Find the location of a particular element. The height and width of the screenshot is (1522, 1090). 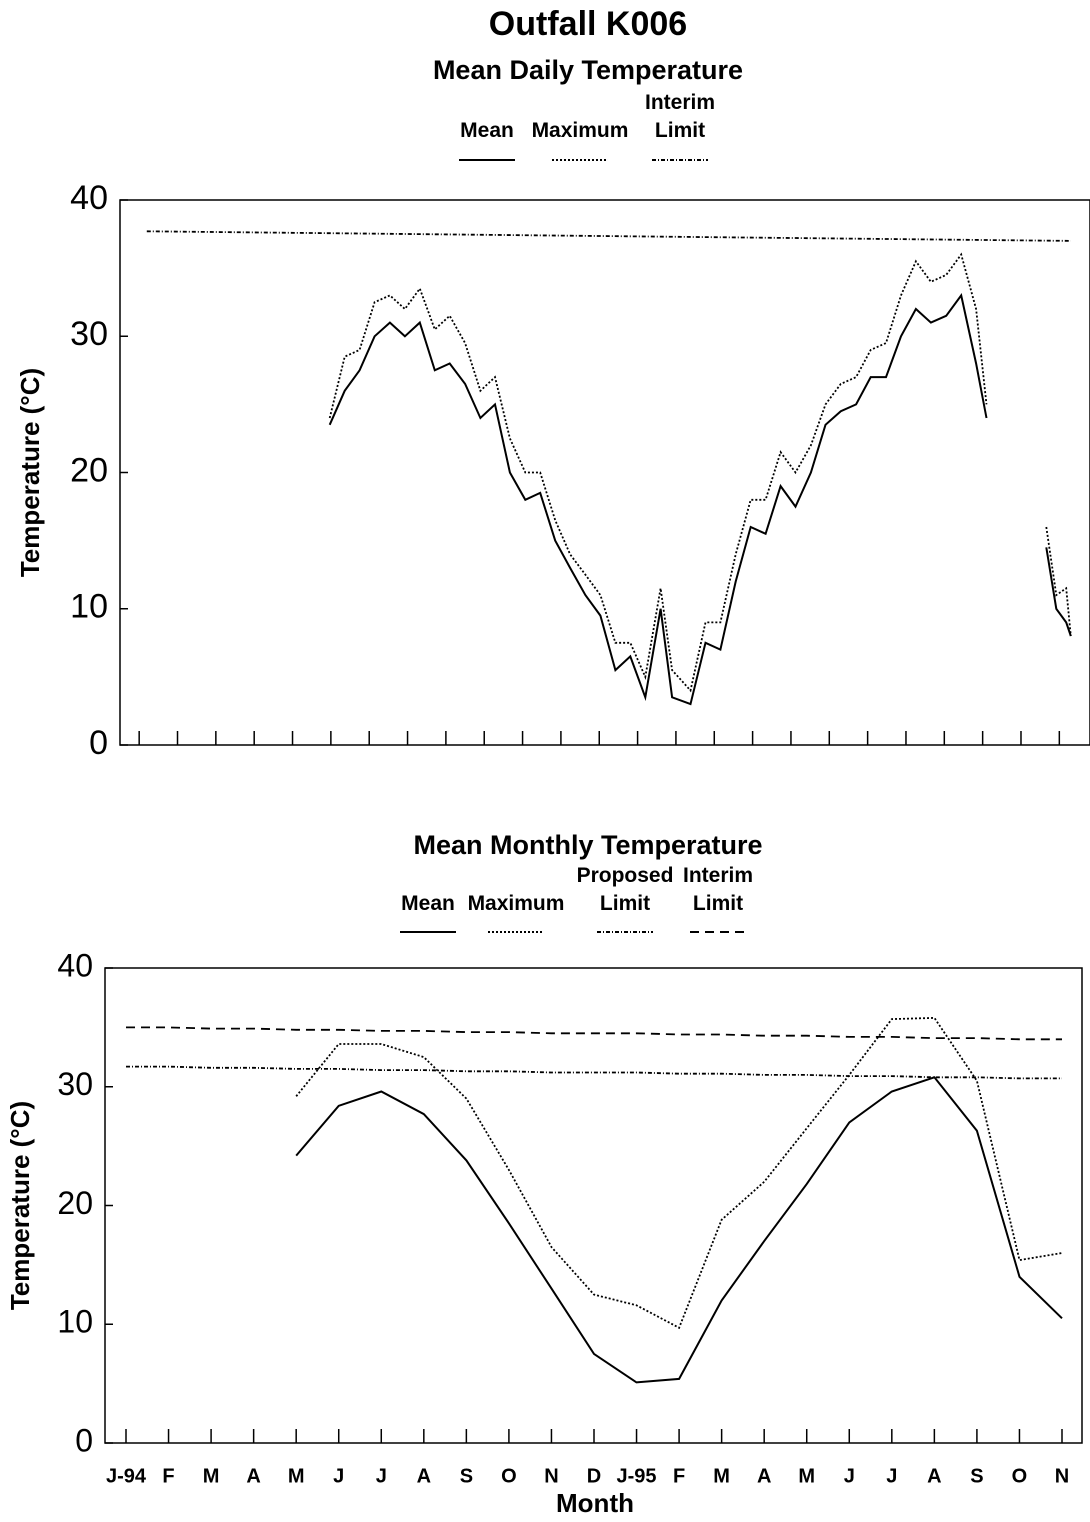

x-tick-label: J-94 is located at coordinates (126, 1476).